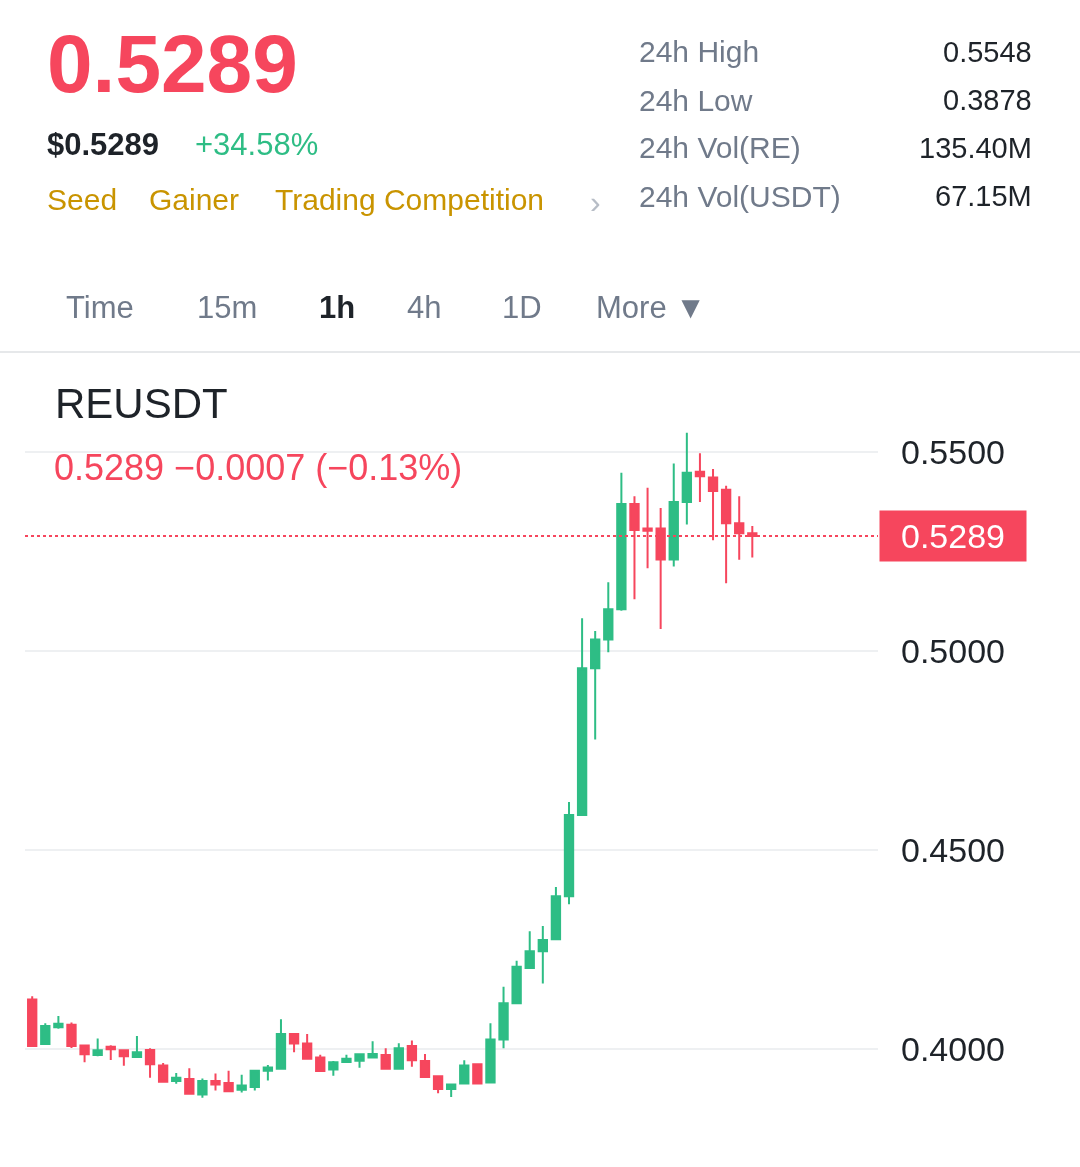 The width and height of the screenshot is (1080, 1167). What do you see at coordinates (82, 199) in the screenshot?
I see `text: Seed` at bounding box center [82, 199].